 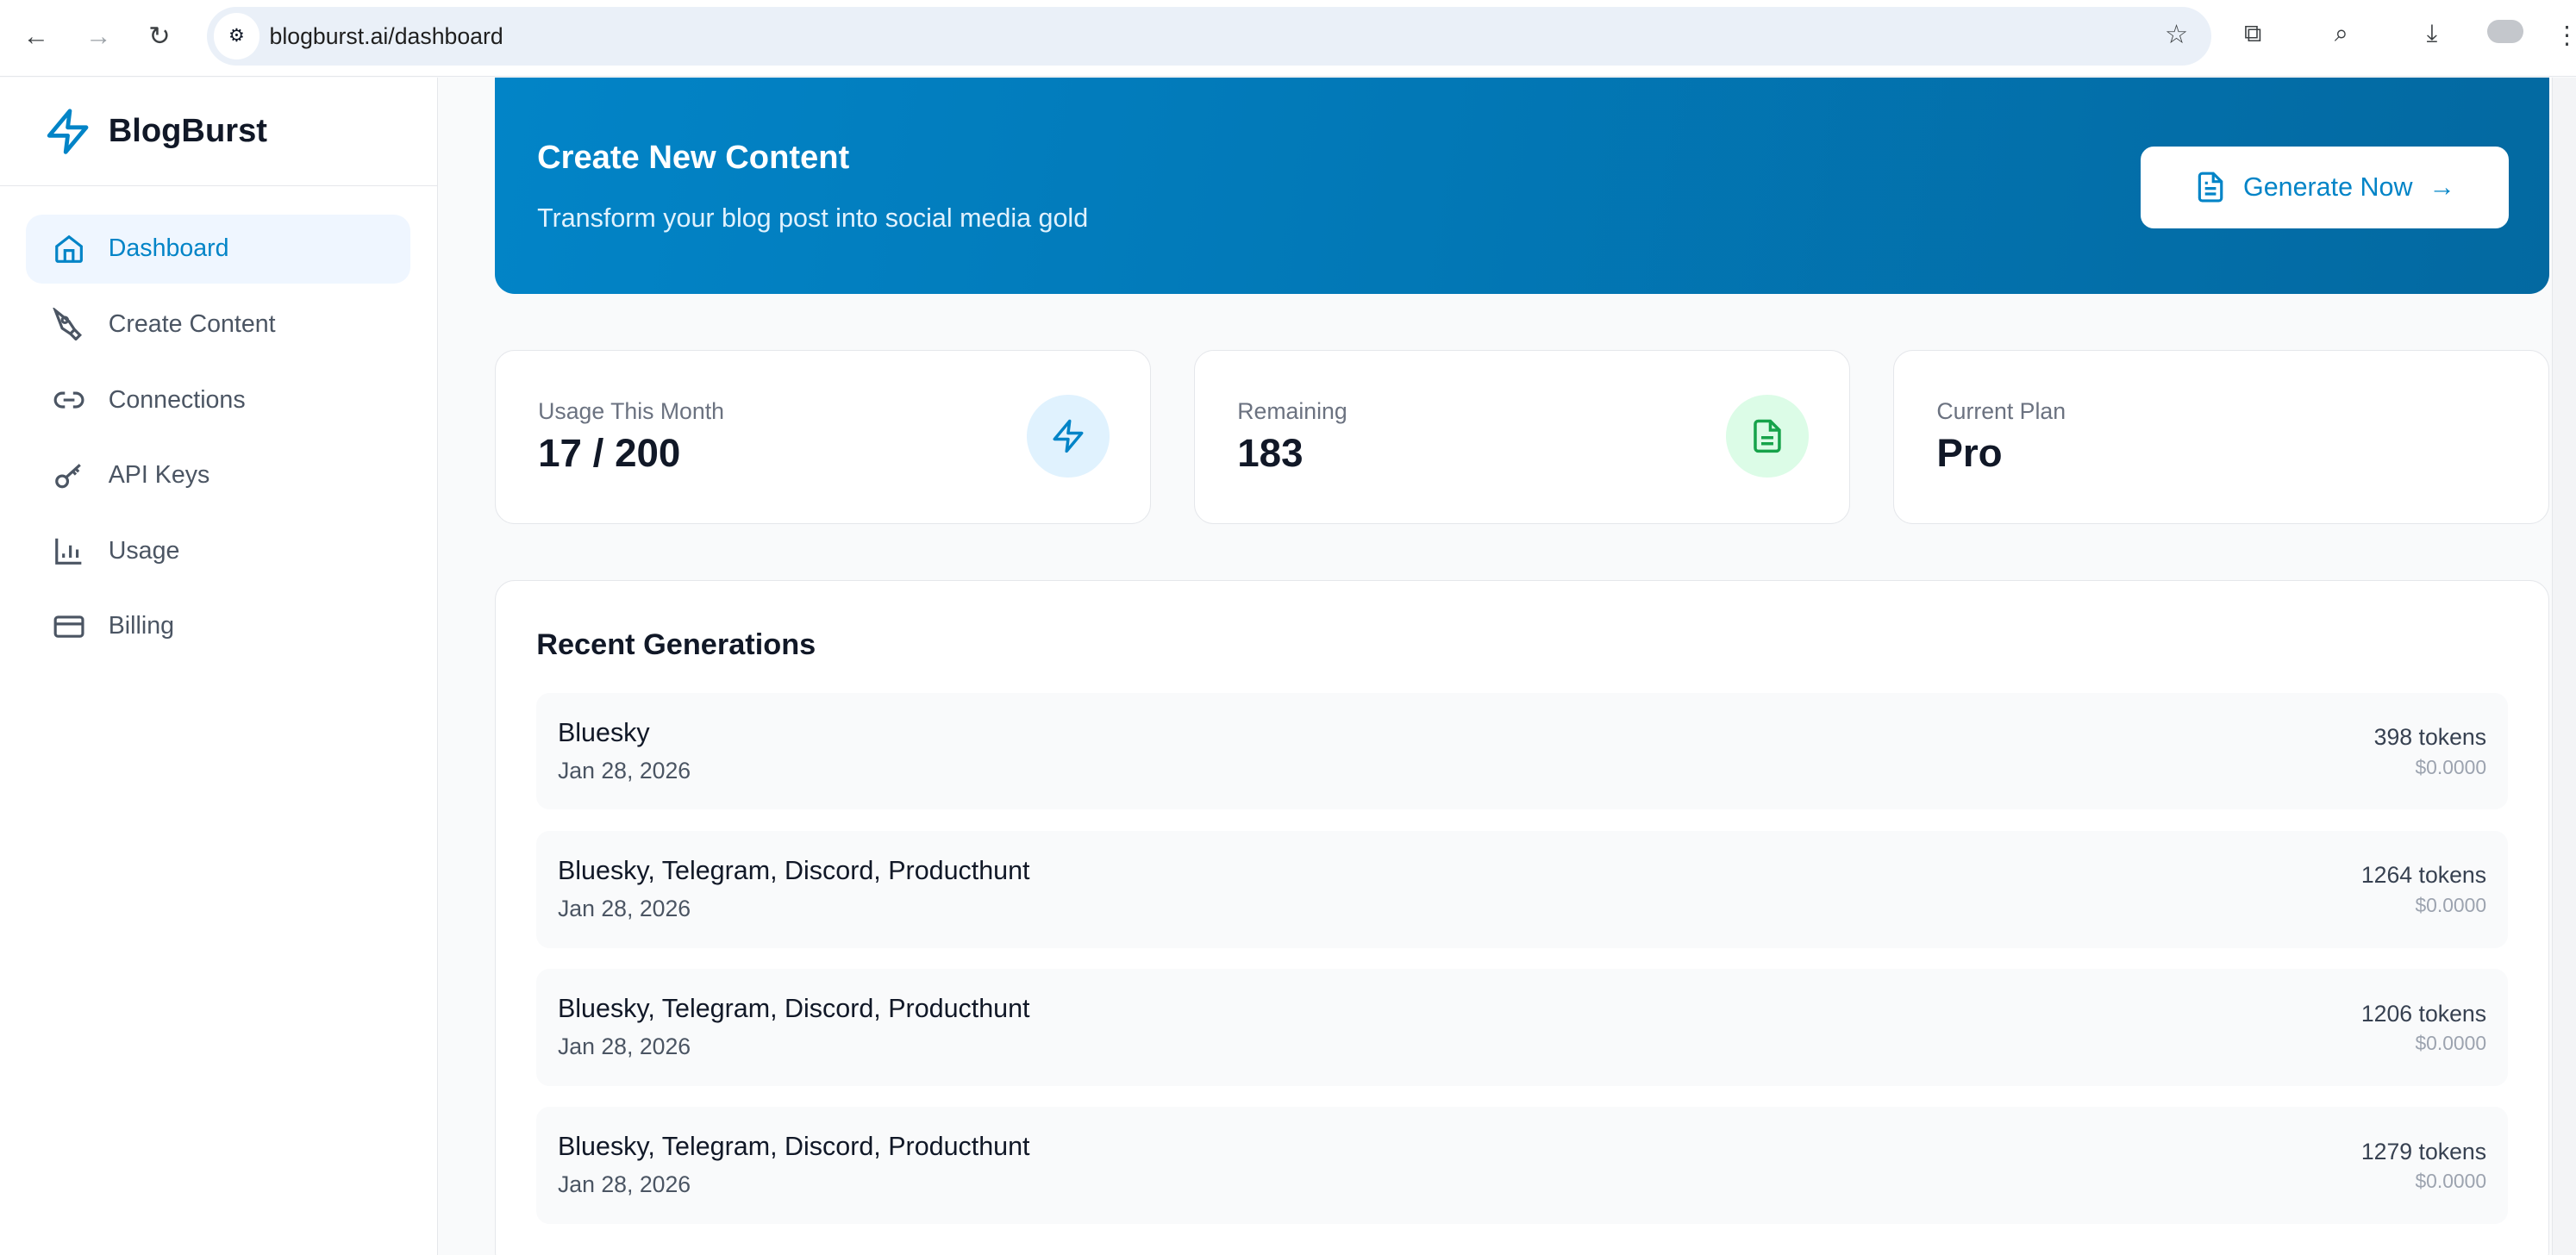 What do you see at coordinates (2221, 437) in the screenshot?
I see `stat-card-plan: Current Plan Pro` at bounding box center [2221, 437].